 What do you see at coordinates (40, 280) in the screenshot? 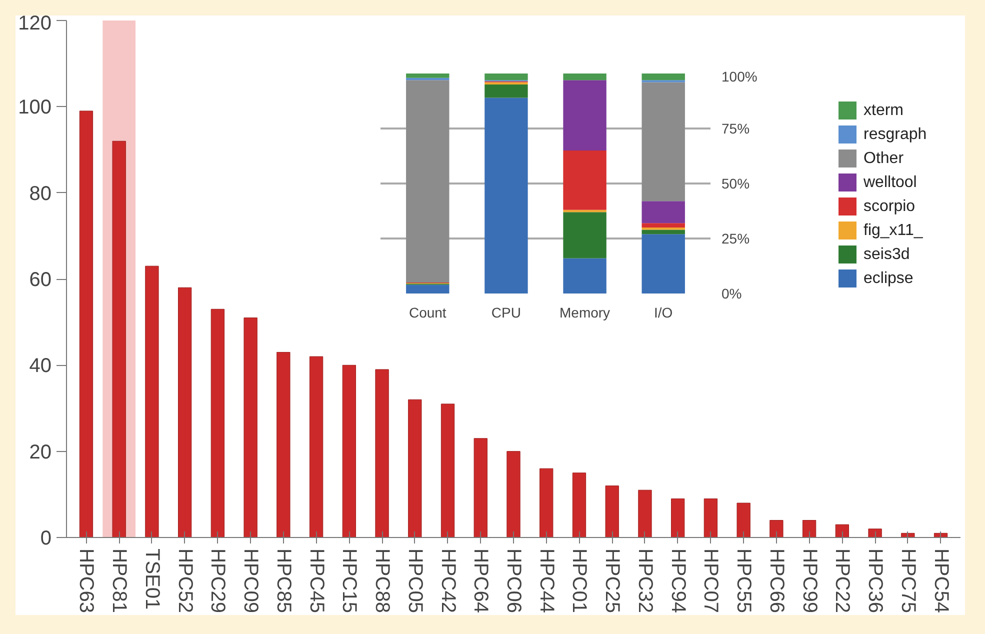
I see `y-tick-label: 60` at bounding box center [40, 280].